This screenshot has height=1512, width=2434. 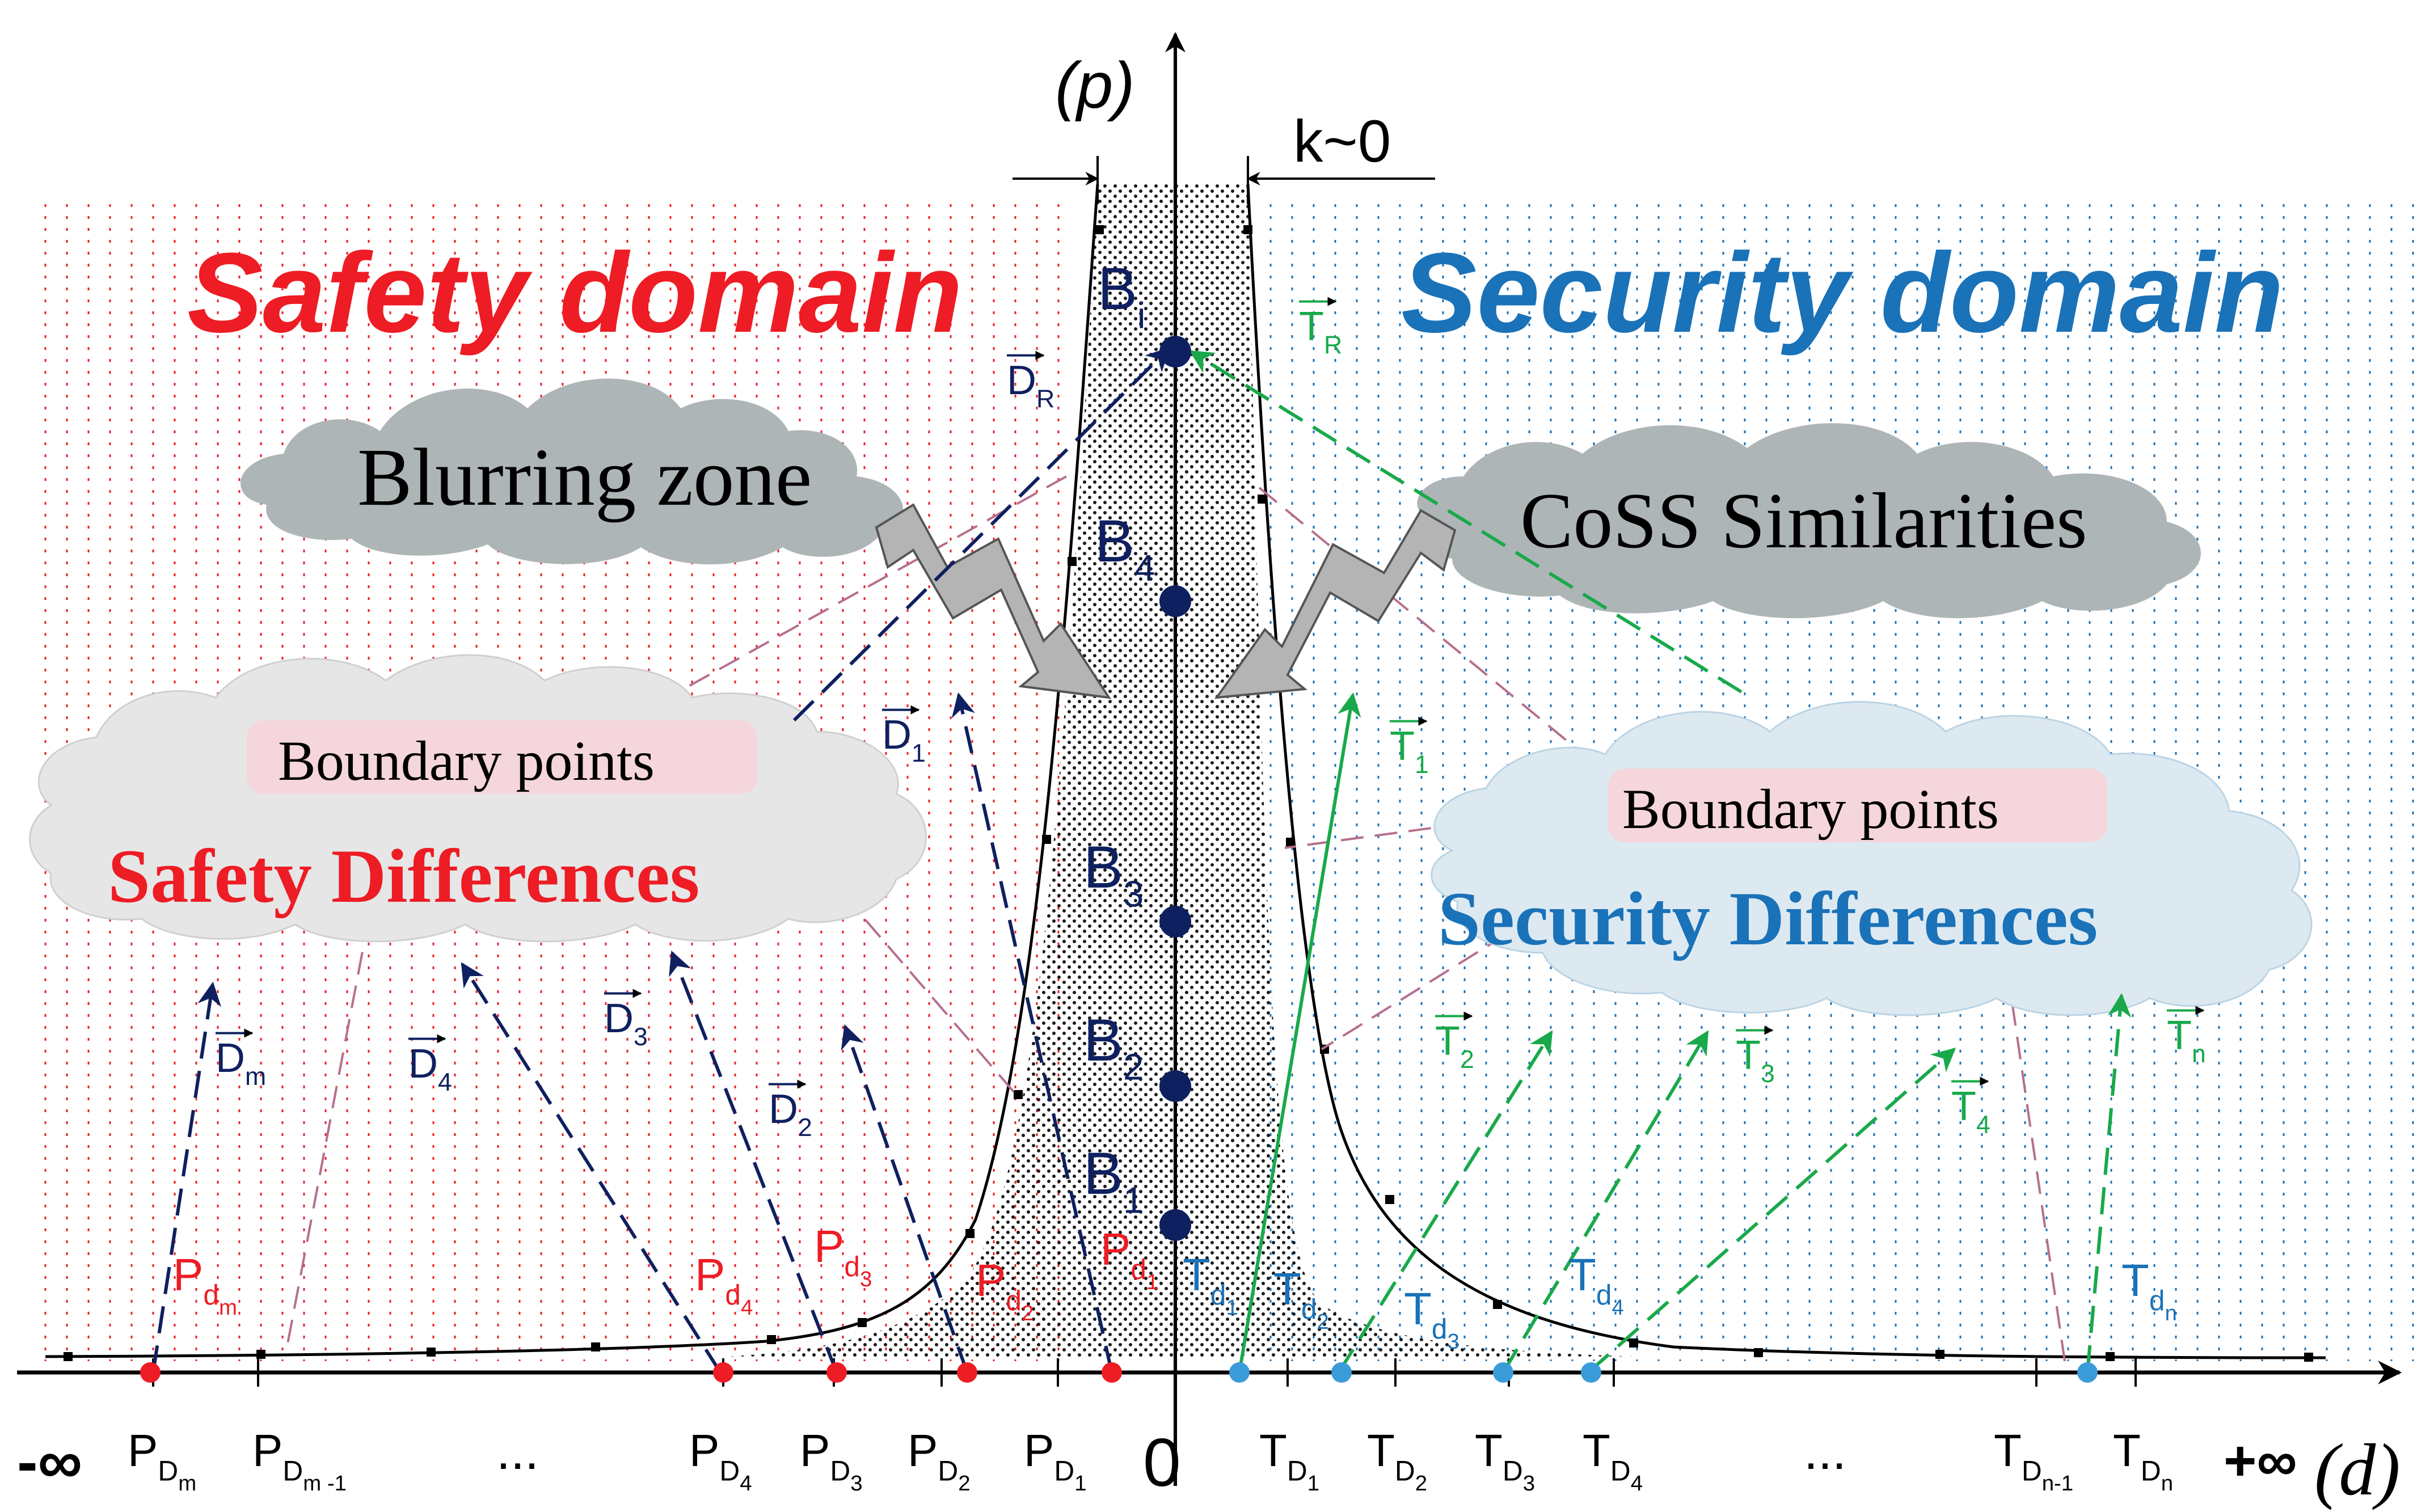 What do you see at coordinates (904, 739) in the screenshot?
I see `d-vector-label-2-text: D1` at bounding box center [904, 739].